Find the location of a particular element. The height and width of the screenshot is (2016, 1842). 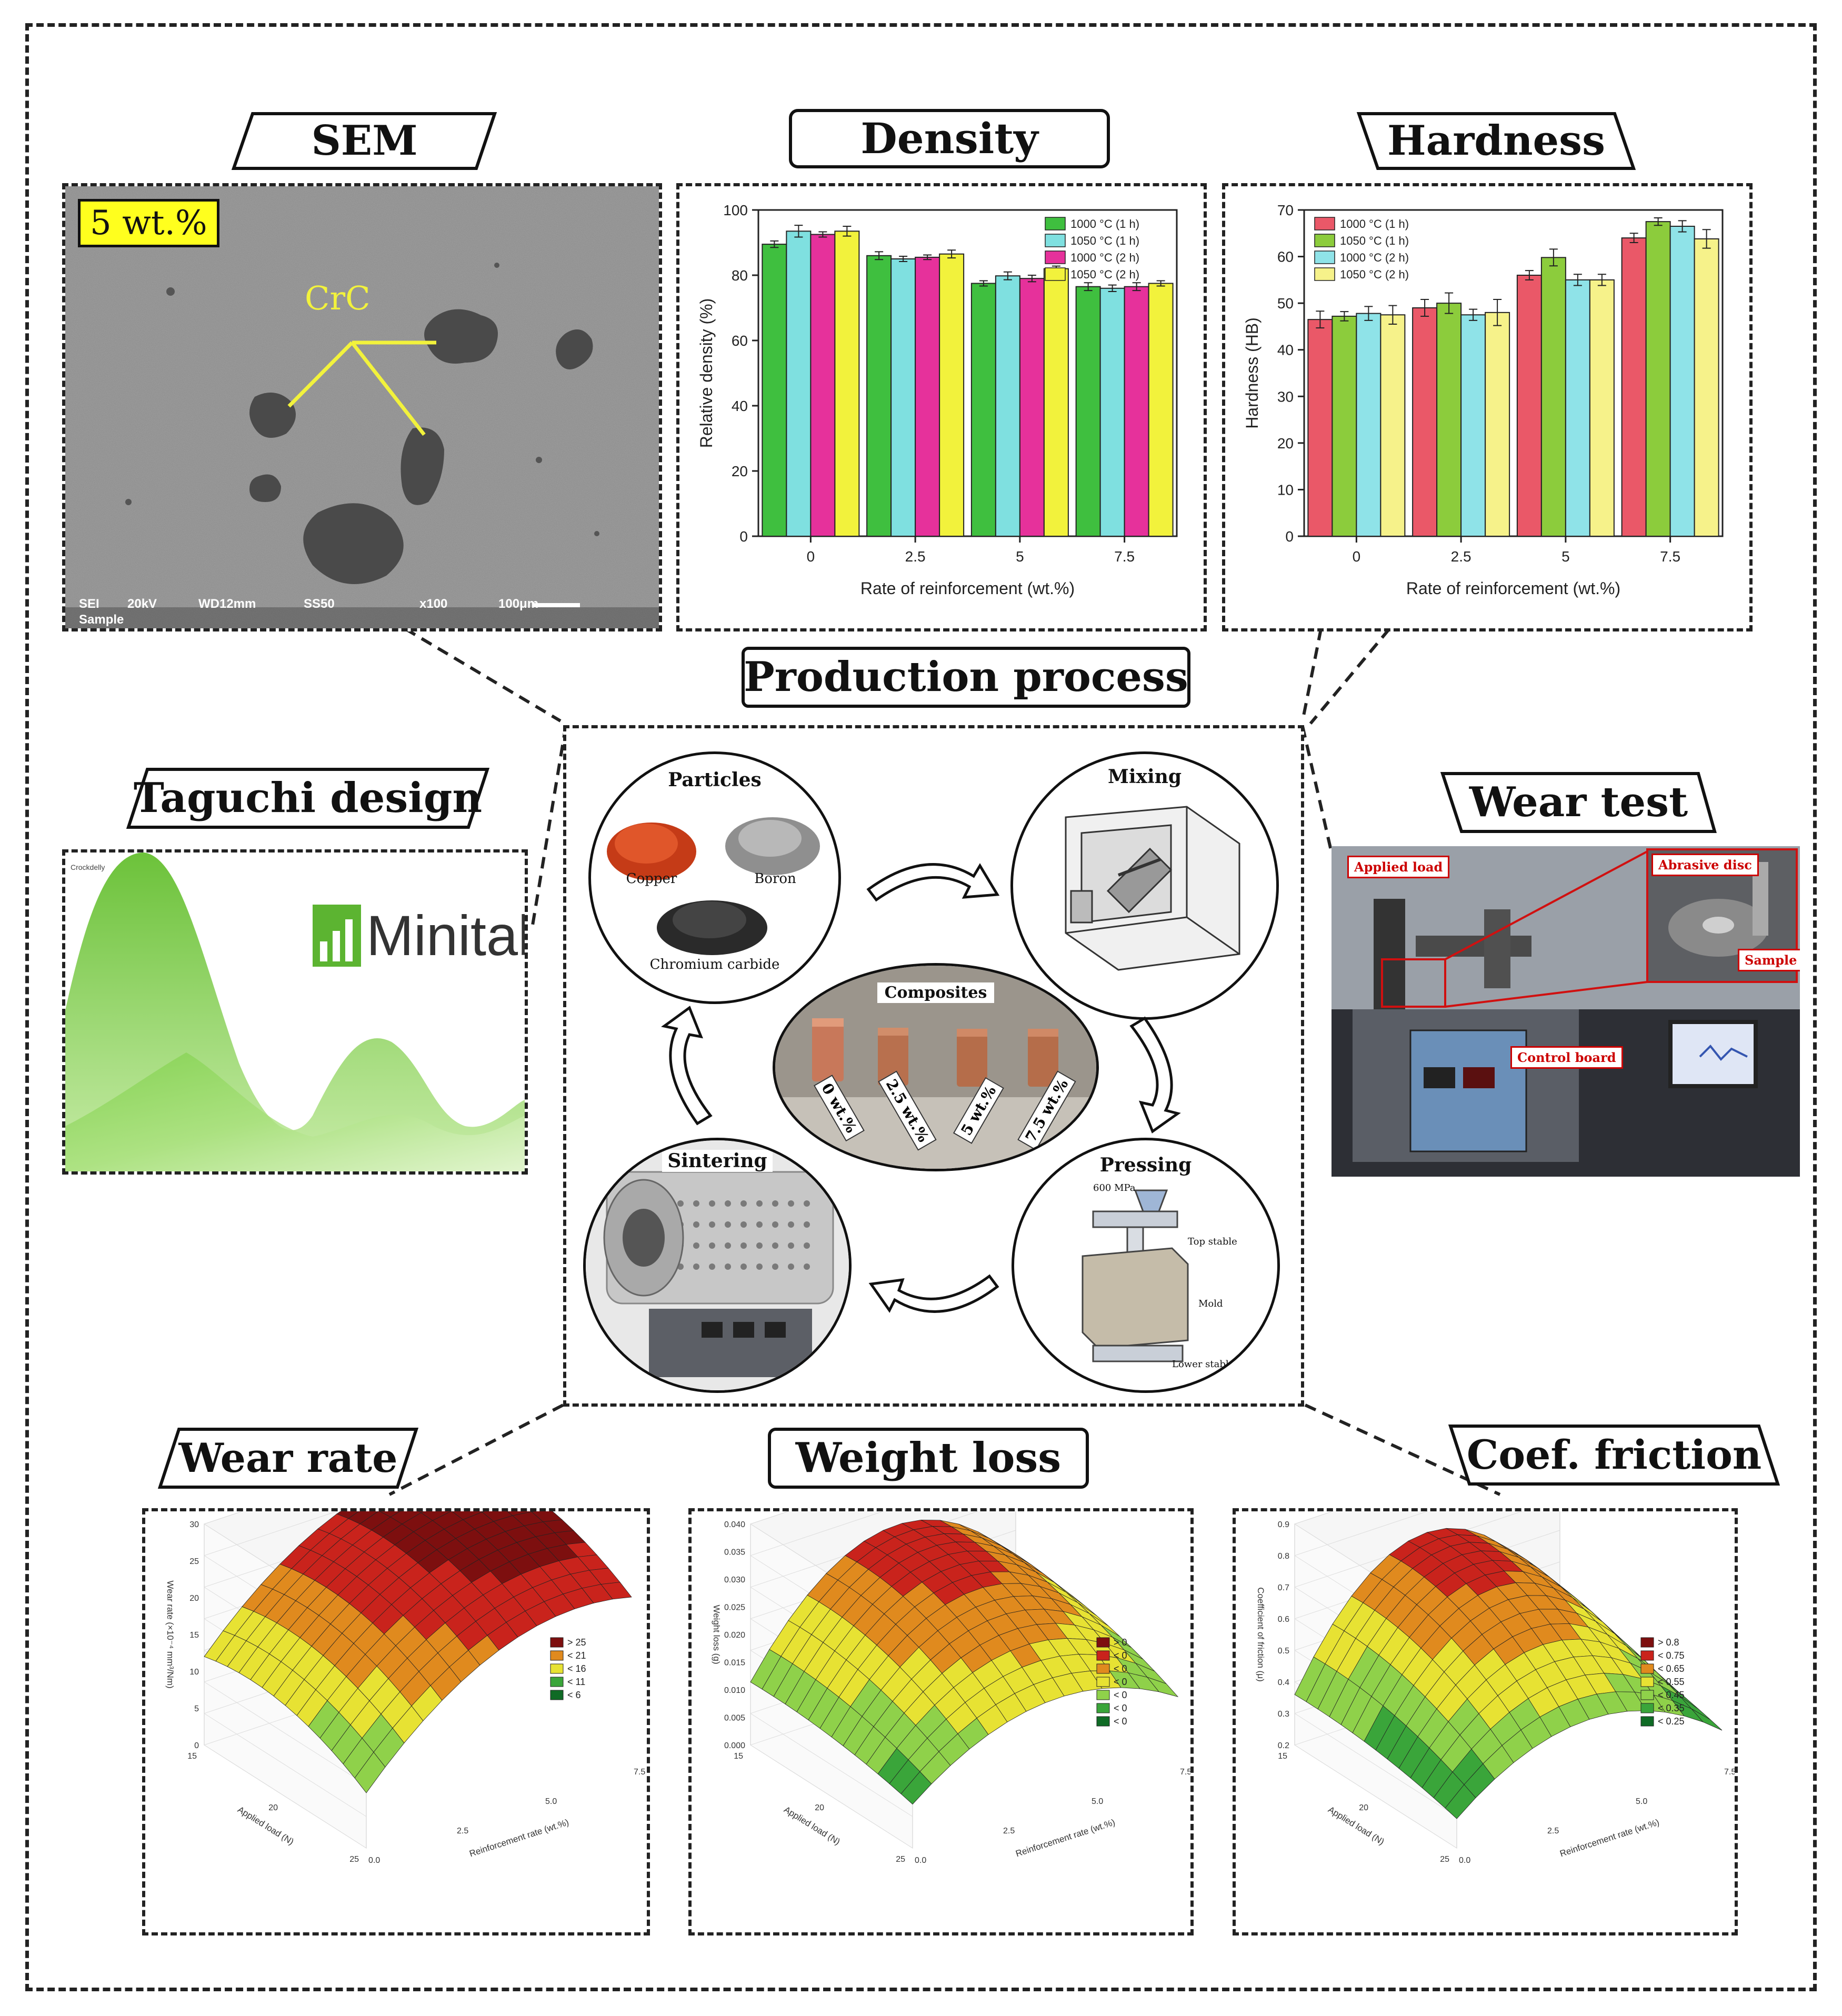

coef-friction-xtick-label-2: 5.0 is located at coordinates (1641, 1801).